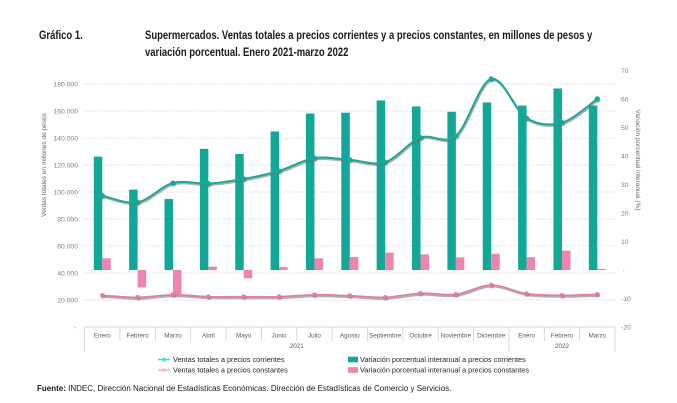  What do you see at coordinates (65, 138) in the screenshot?
I see `left-tick-label: 140.000` at bounding box center [65, 138].